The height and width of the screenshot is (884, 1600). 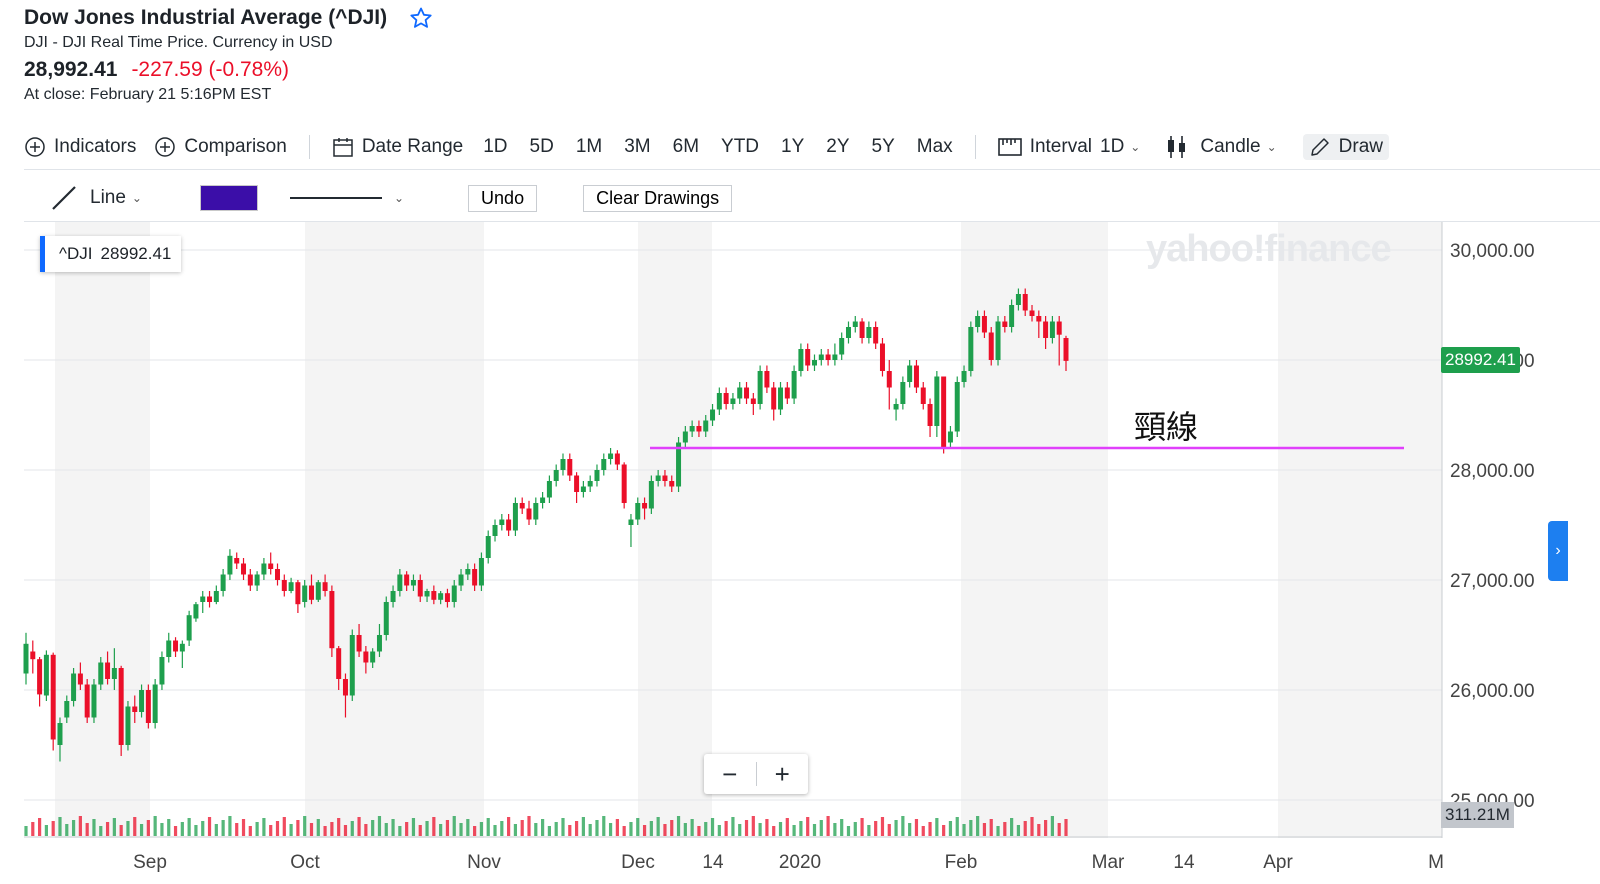 What do you see at coordinates (740, 146) in the screenshot?
I see `range-ytd: YTD` at bounding box center [740, 146].